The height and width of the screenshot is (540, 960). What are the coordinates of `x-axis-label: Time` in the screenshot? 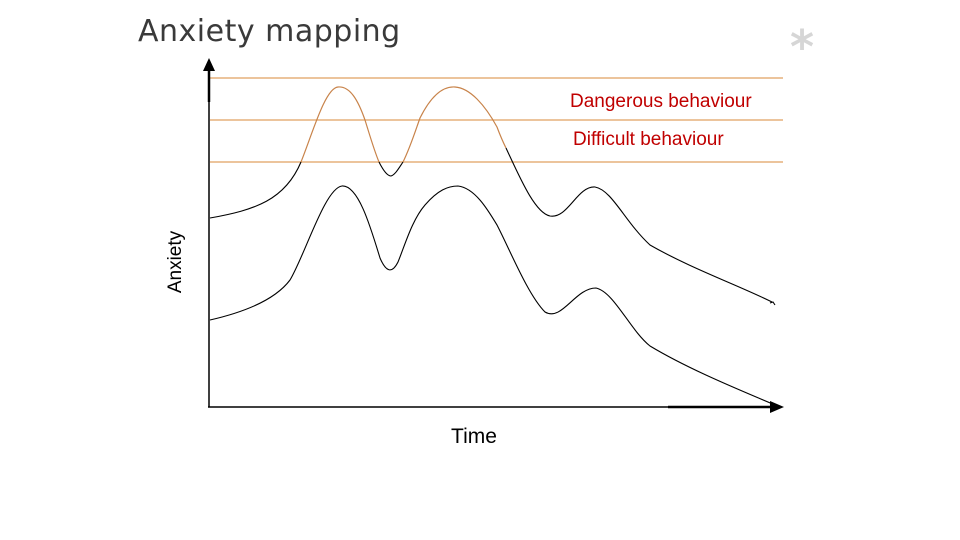 It's located at (474, 436).